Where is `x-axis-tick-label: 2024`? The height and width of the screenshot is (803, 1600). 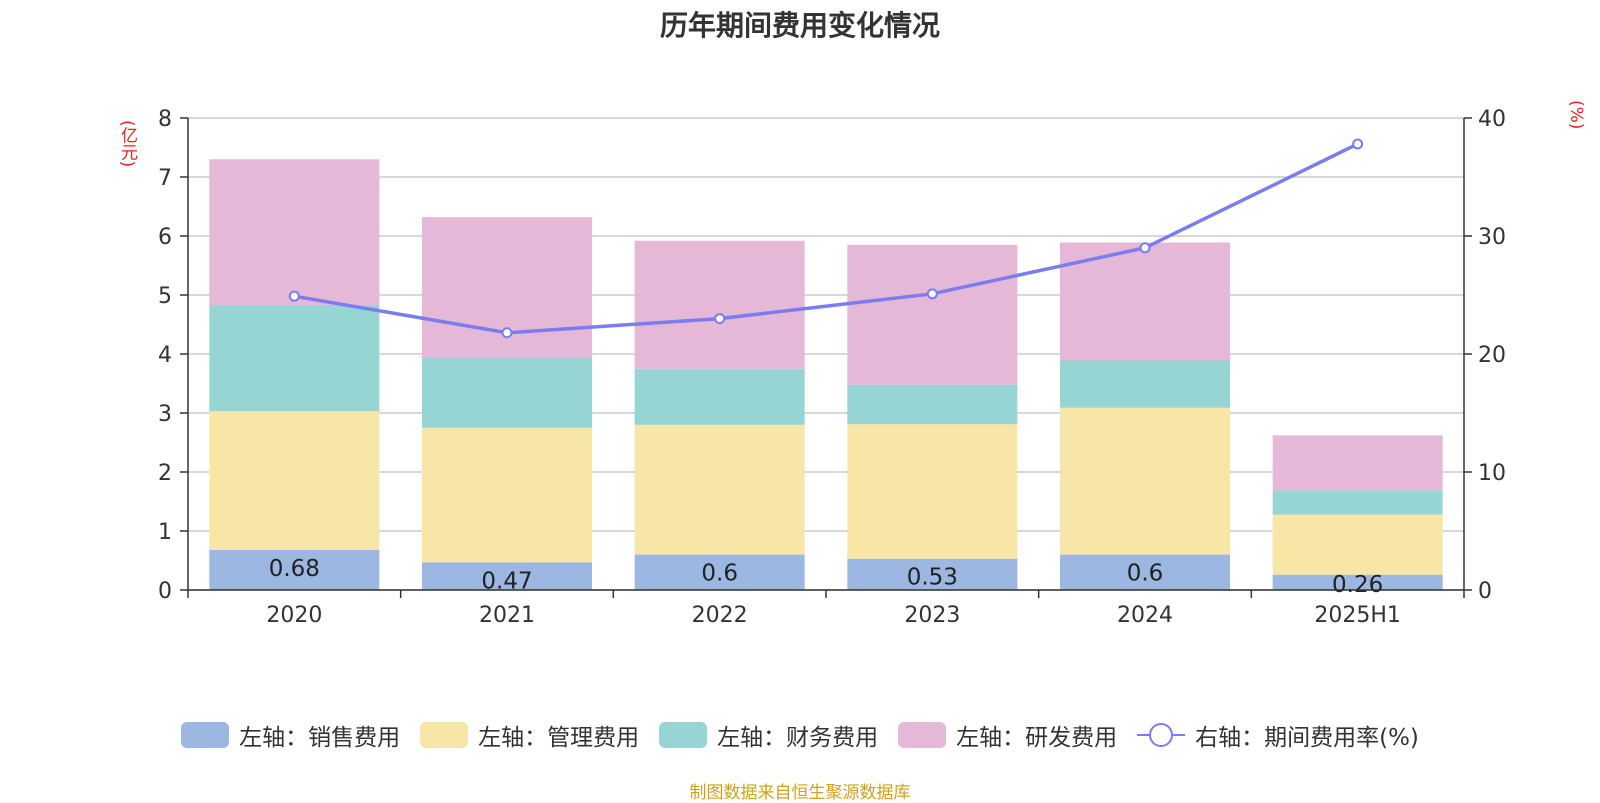
x-axis-tick-label: 2024 is located at coordinates (1145, 615).